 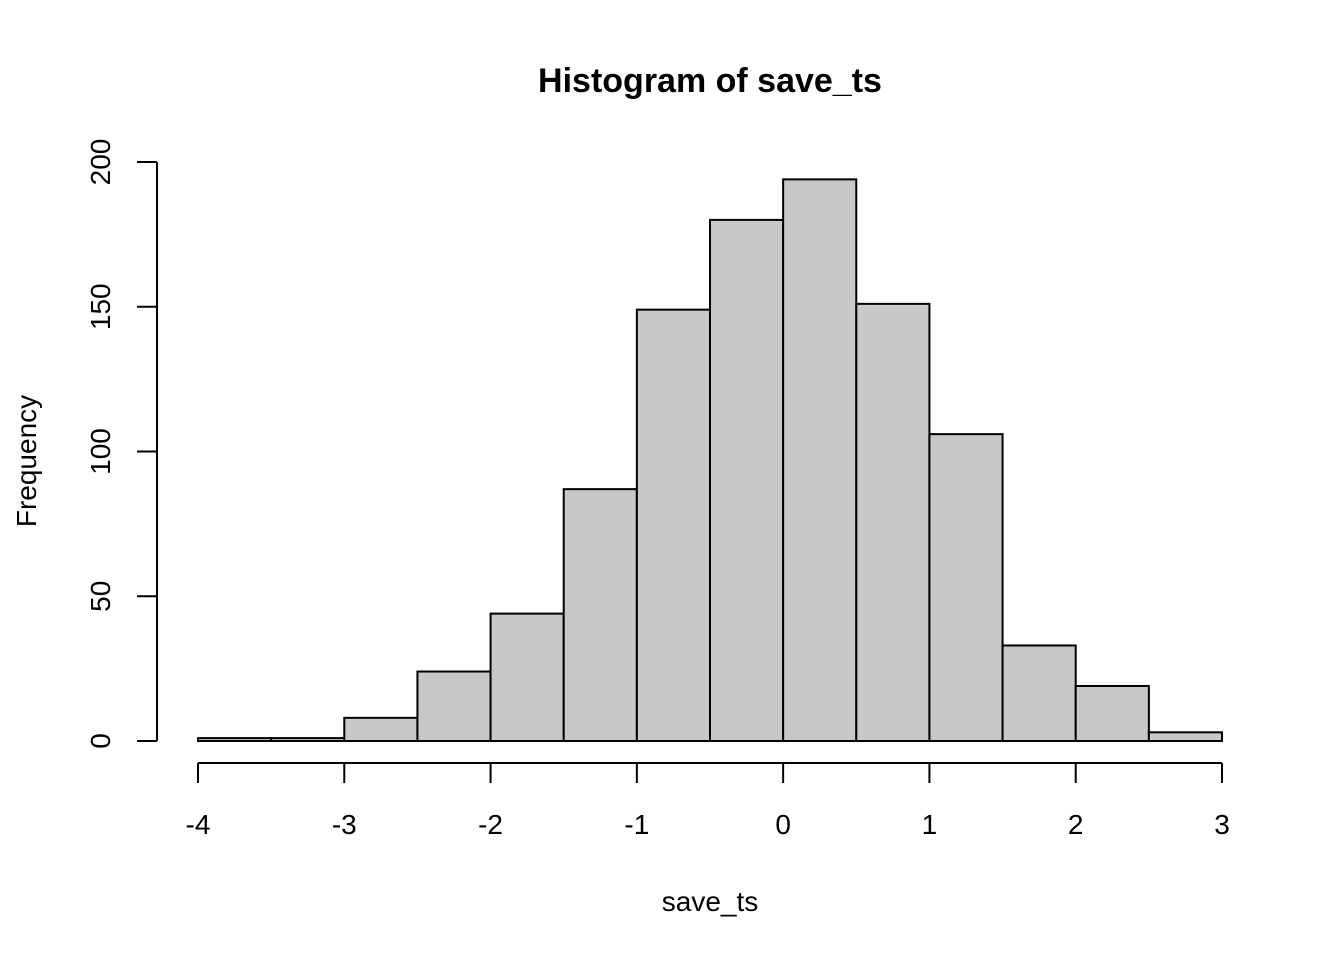 What do you see at coordinates (1076, 824) in the screenshot?
I see `x-tick-label: 2` at bounding box center [1076, 824].